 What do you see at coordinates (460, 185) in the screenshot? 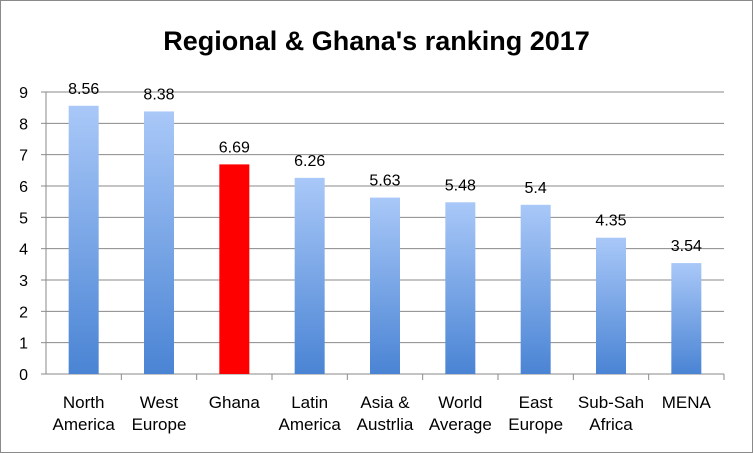
I see `data-label: 5.48` at bounding box center [460, 185].